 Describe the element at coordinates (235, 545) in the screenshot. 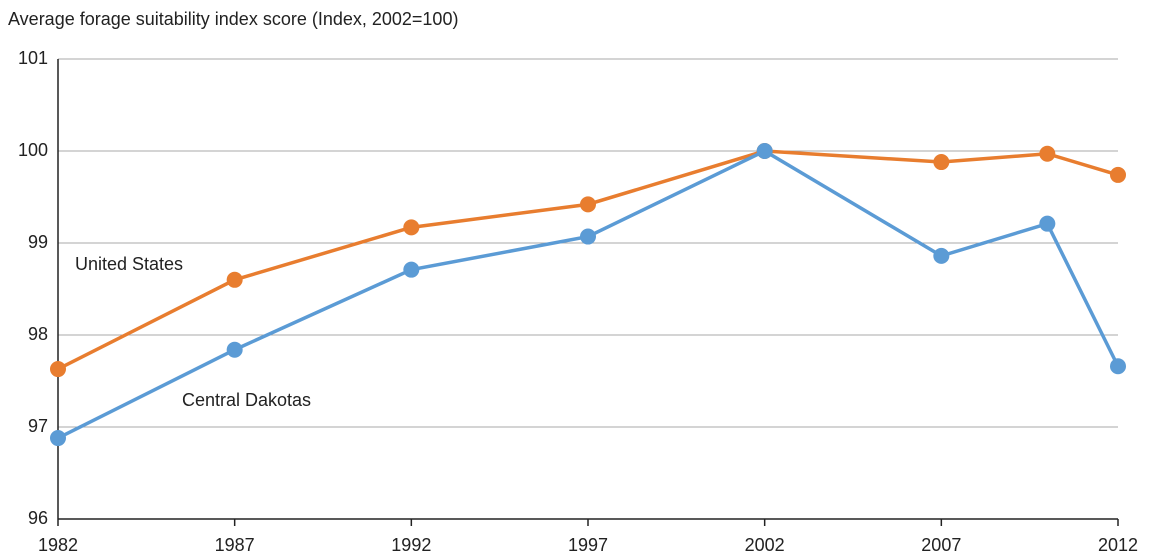

I see `x-tick-label: 1987` at that location.